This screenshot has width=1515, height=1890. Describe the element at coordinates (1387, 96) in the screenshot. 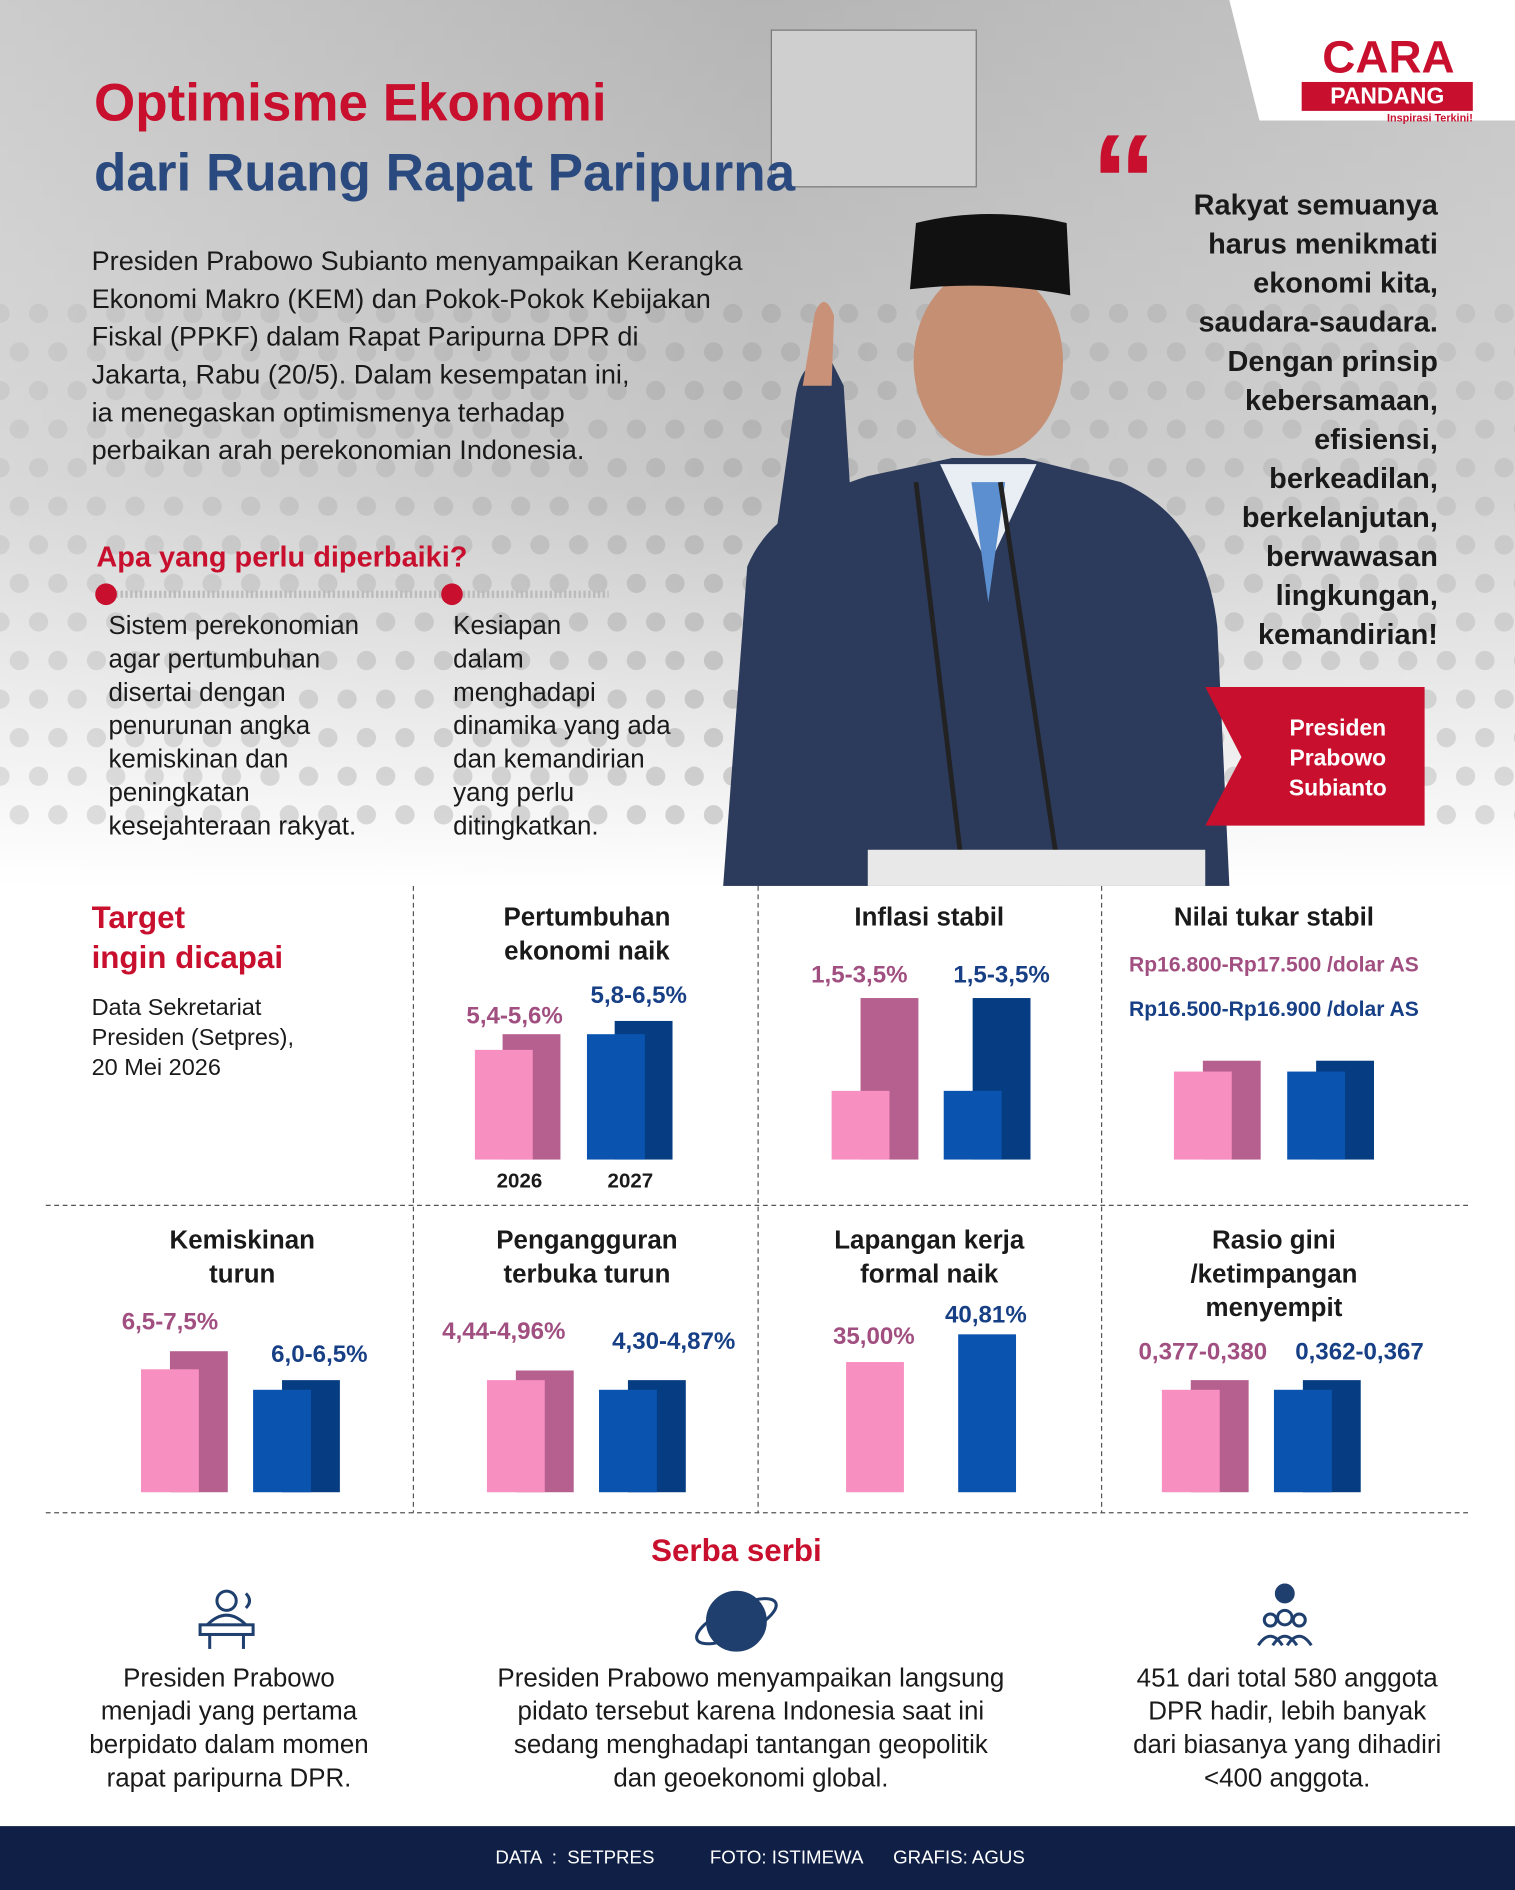

I see `logo-bottom: PANDANG` at that location.